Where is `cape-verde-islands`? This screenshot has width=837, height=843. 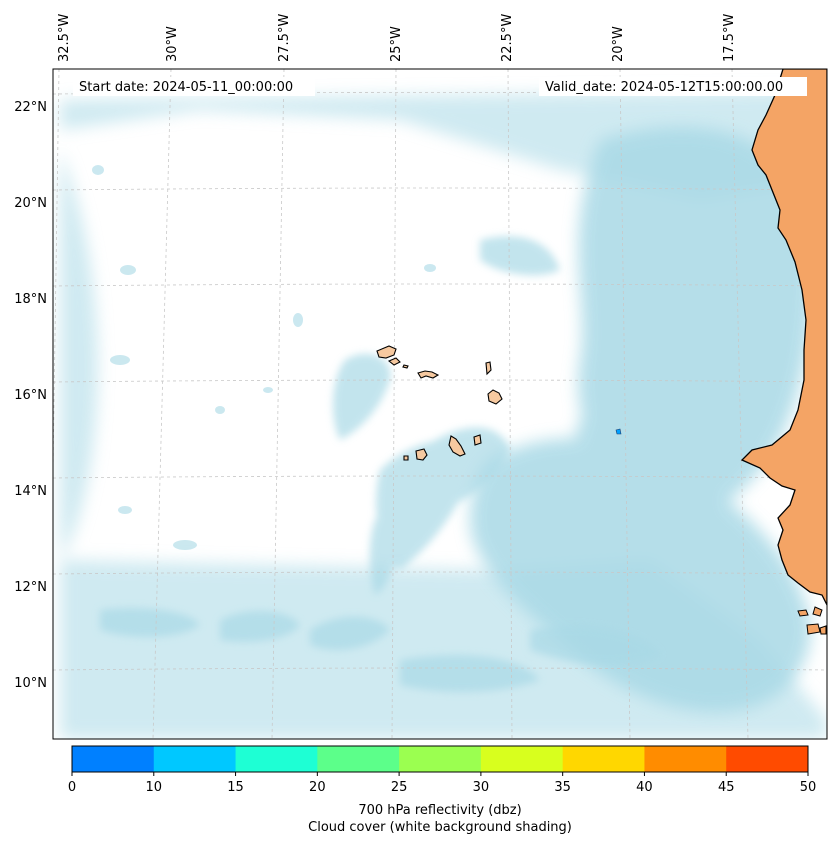 cape-verde-islands is located at coordinates (439, 403).